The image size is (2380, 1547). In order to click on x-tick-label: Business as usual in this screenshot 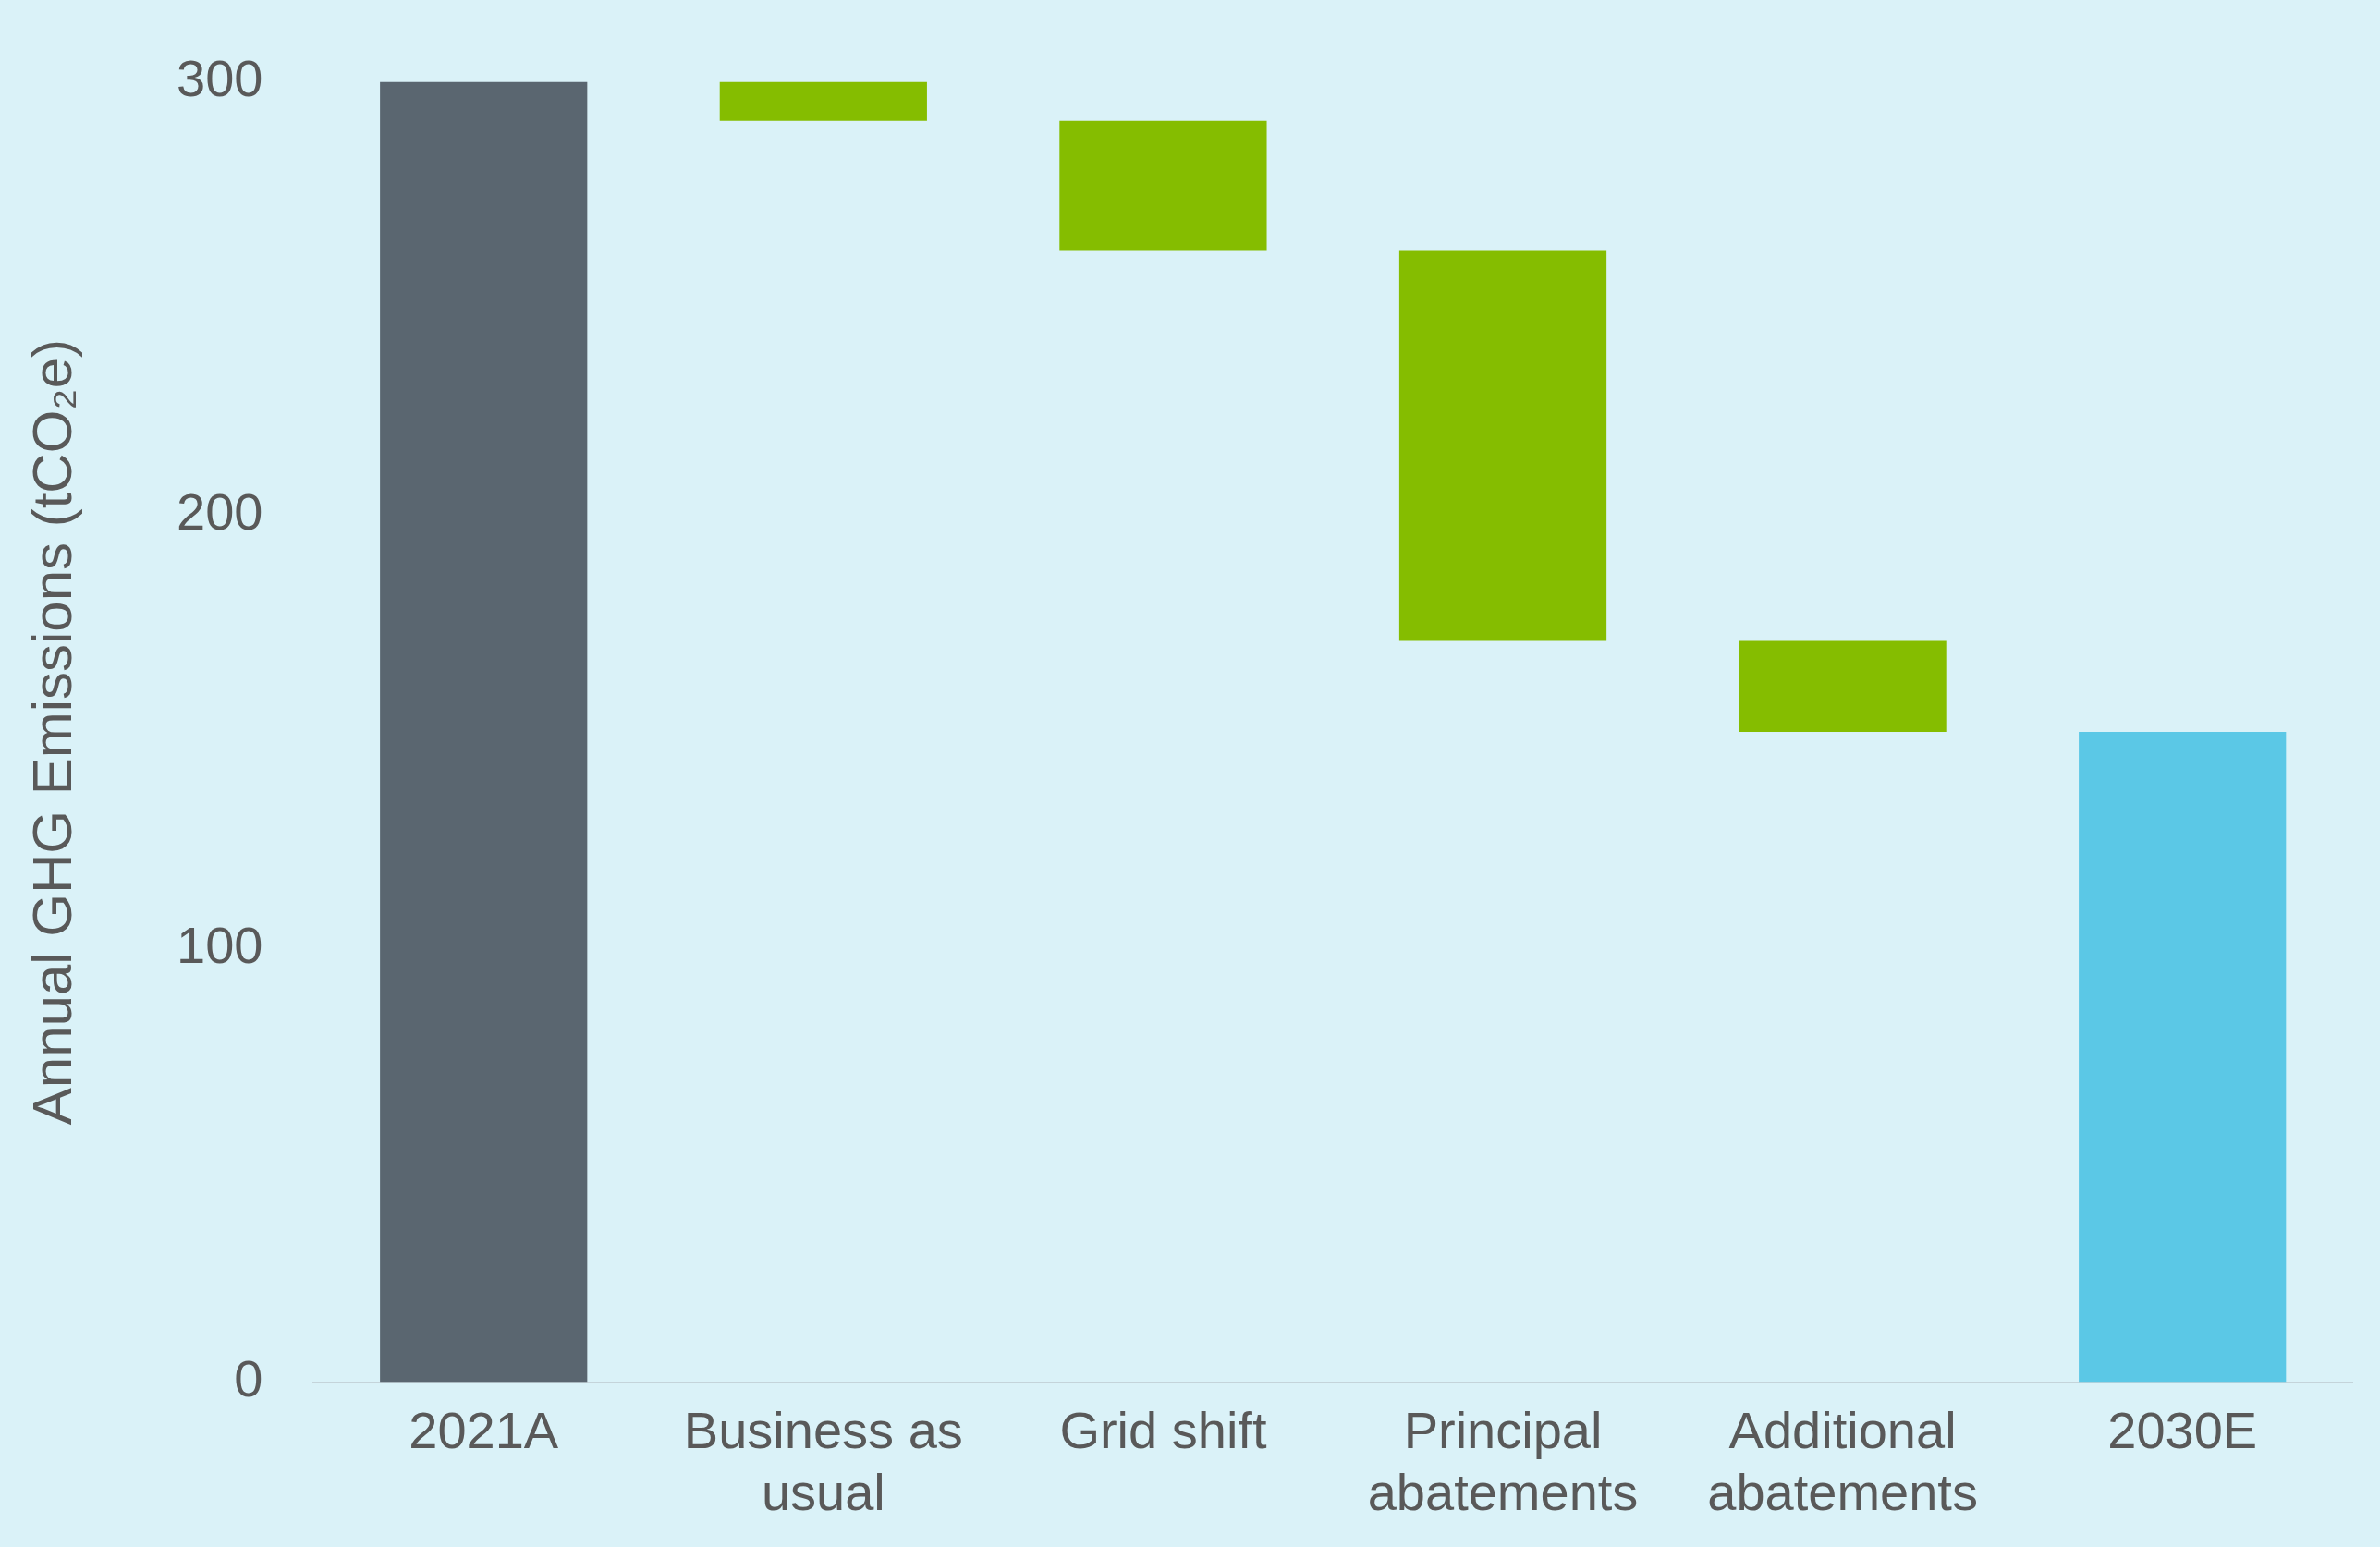, I will do `click(823, 1460)`.